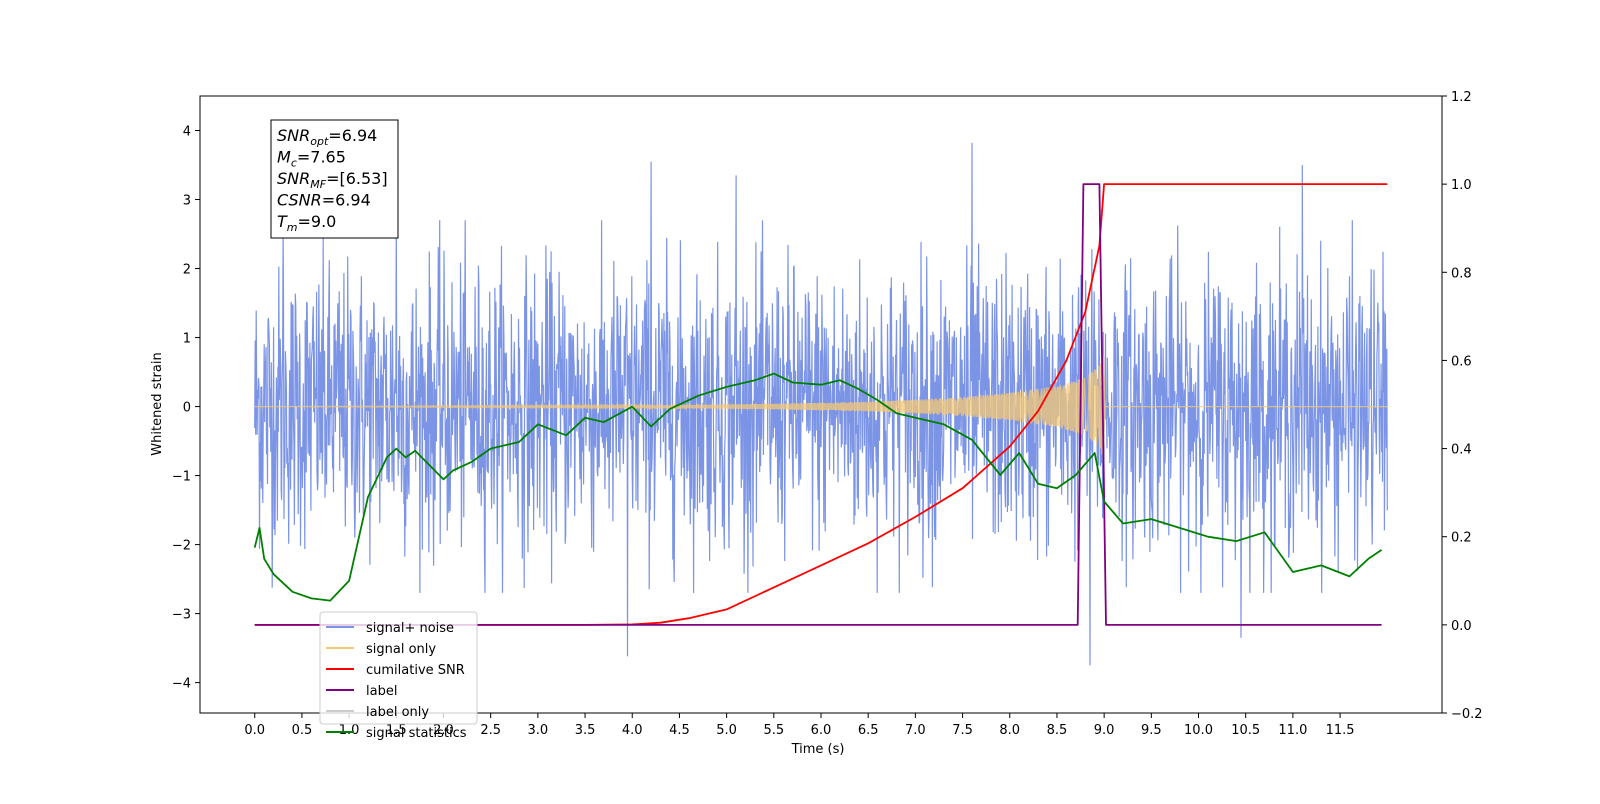  Describe the element at coordinates (416, 733) in the screenshot. I see `legend-label: signal statistics` at that location.